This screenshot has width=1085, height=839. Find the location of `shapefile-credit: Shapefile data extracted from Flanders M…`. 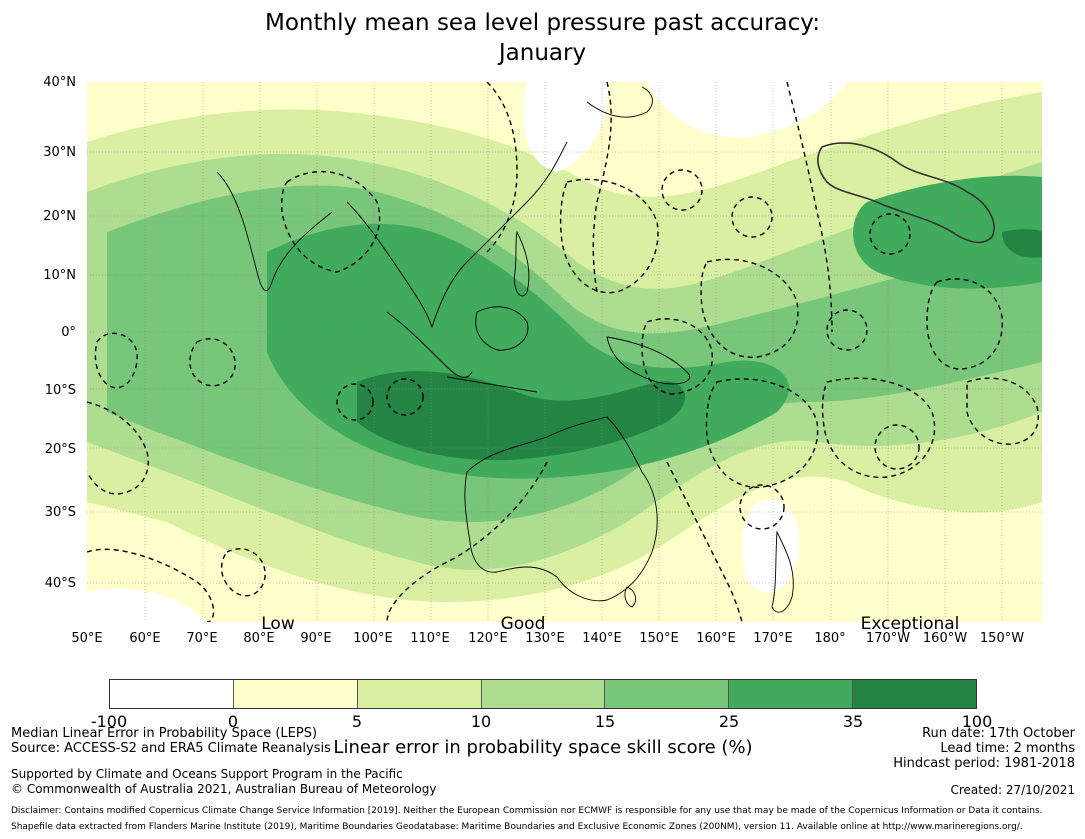

shapefile-credit: Shapefile data extracted from Flanders M… is located at coordinates (517, 827).